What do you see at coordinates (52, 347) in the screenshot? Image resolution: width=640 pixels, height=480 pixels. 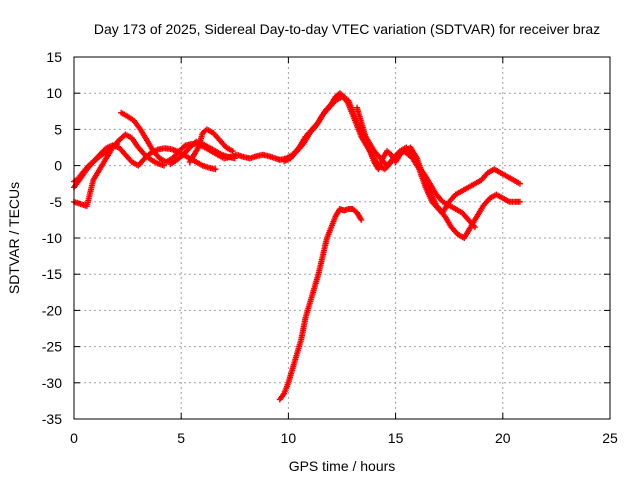 I see `y-tick-label: -25` at bounding box center [52, 347].